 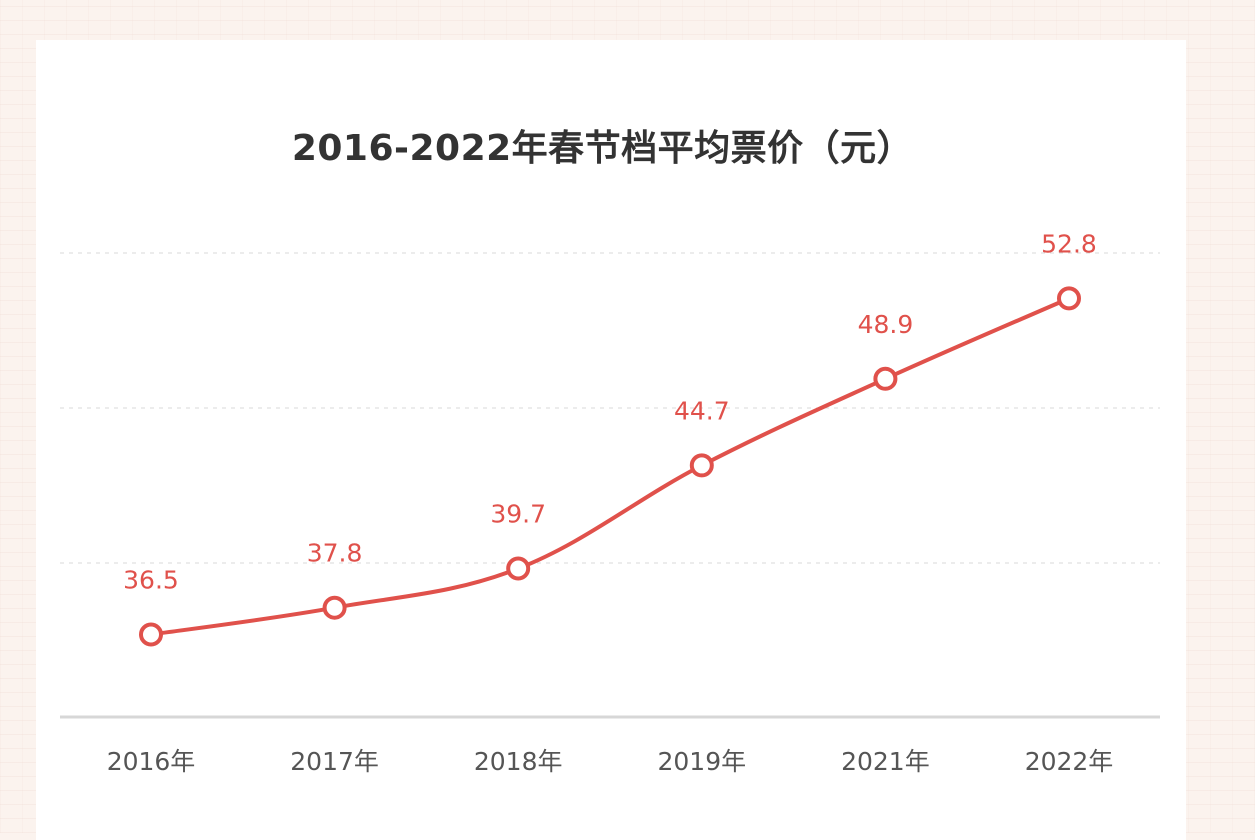 I want to click on x-tick-label-4: 2021年, so click(x=885, y=761).